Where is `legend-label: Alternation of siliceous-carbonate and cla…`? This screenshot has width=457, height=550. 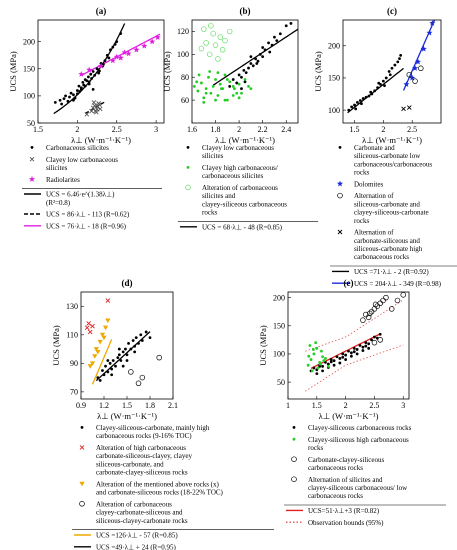 legend-label: Alternation of siliceous-carbonate and cla… is located at coordinates (391, 208).